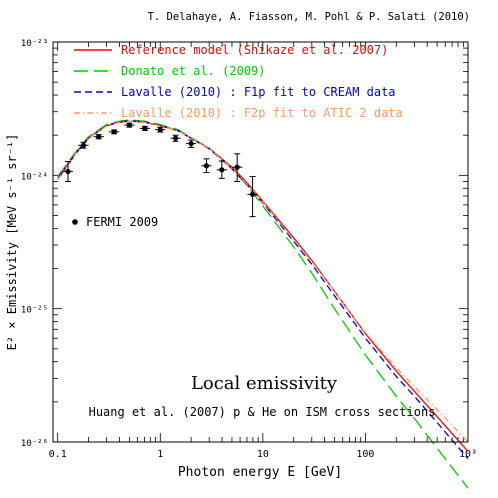  I want to click on legend-label-1: Reference model (Shikaze et al. 2007), so click(254, 50).